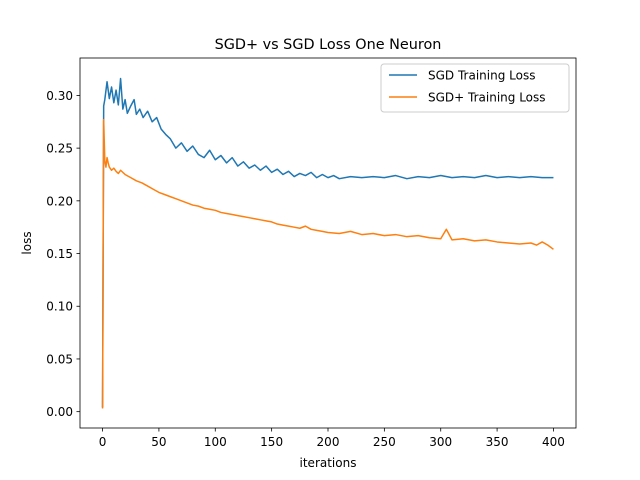  Describe the element at coordinates (481, 76) in the screenshot. I see `legend-label-sgd: SGD Training Loss` at that location.